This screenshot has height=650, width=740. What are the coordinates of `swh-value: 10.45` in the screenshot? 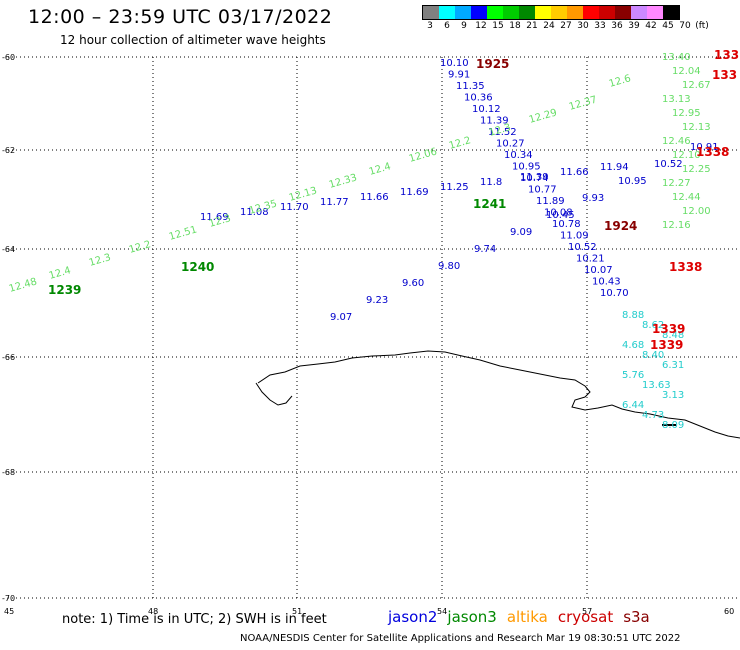 It's located at (560, 215).